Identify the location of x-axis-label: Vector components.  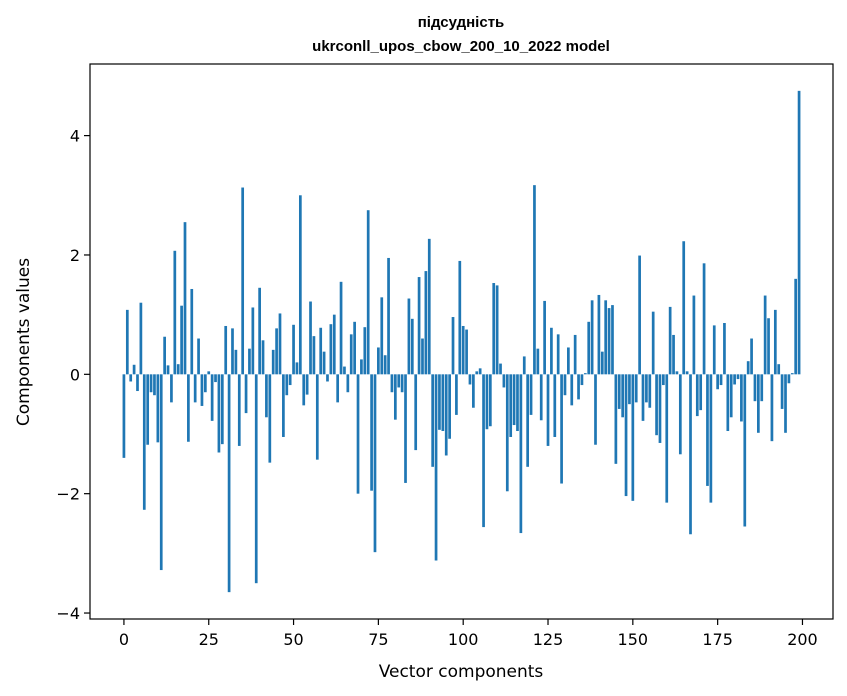
(461, 672).